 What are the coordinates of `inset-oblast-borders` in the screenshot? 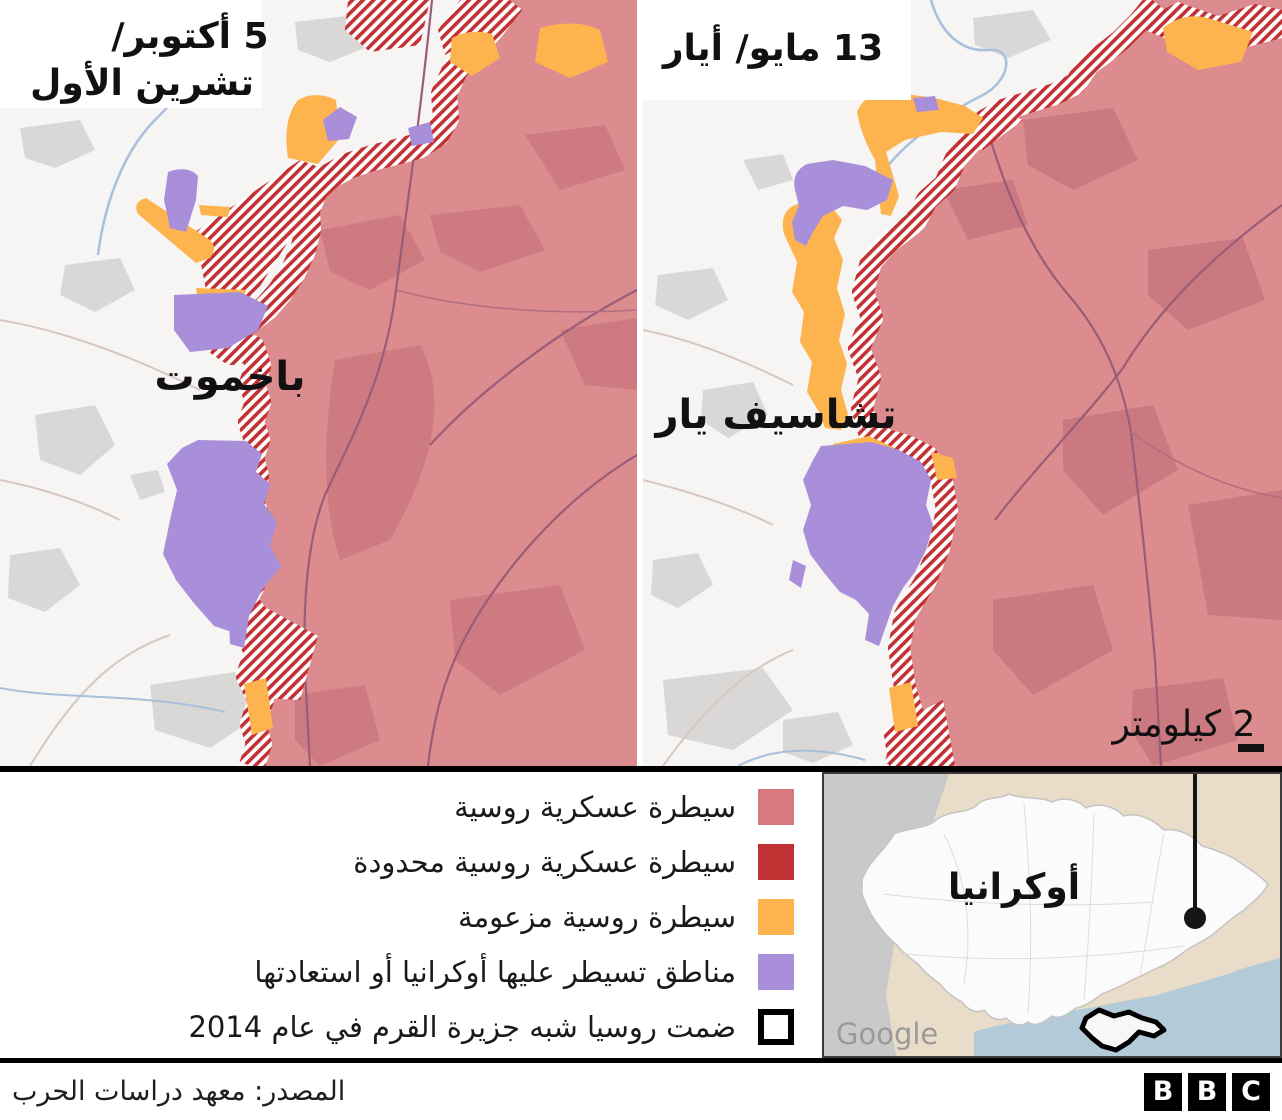 It's located at (1034, 909).